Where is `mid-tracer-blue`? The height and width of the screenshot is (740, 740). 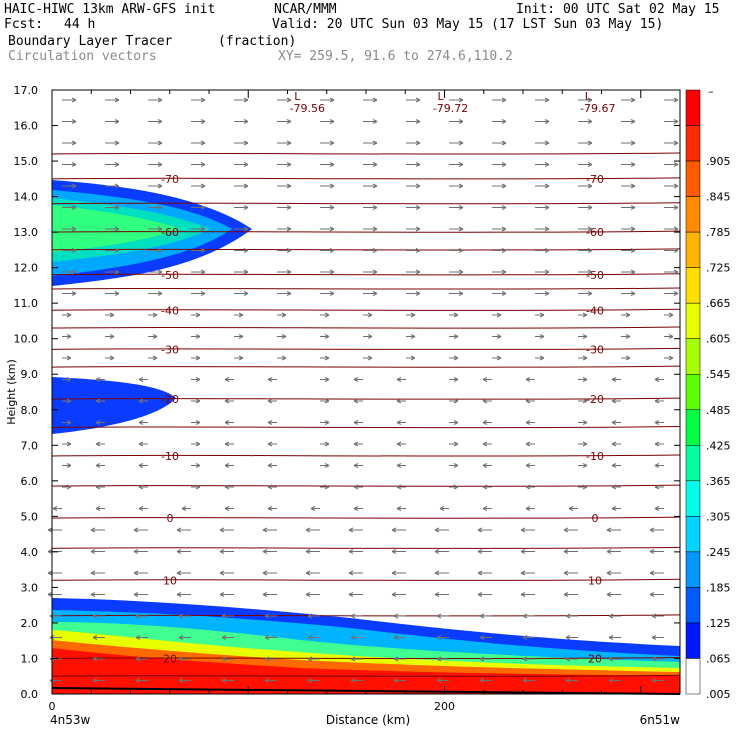 mid-tracer-blue is located at coordinates (114, 405).